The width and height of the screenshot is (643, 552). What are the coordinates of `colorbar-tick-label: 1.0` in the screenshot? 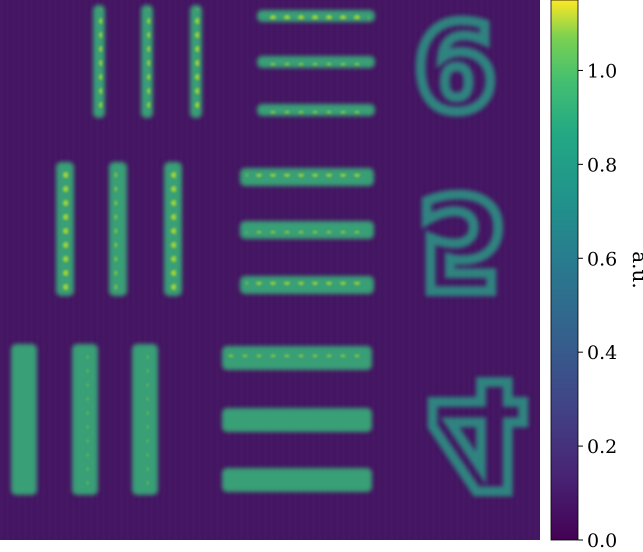 It's located at (602, 71).